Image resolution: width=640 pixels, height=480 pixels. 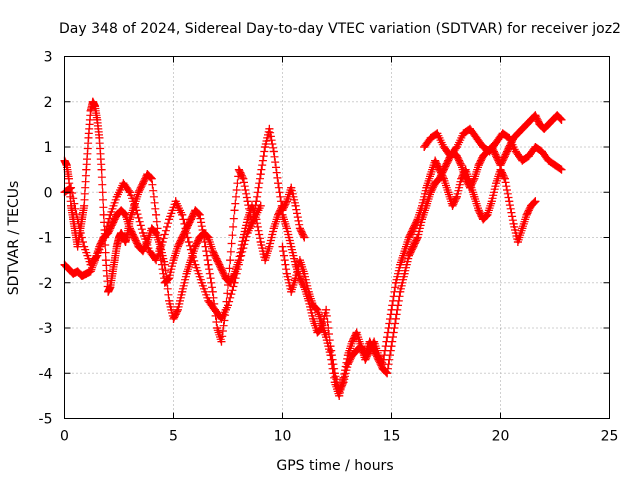 What do you see at coordinates (46, 329) in the screenshot?
I see `y-tick-label: -3` at bounding box center [46, 329].